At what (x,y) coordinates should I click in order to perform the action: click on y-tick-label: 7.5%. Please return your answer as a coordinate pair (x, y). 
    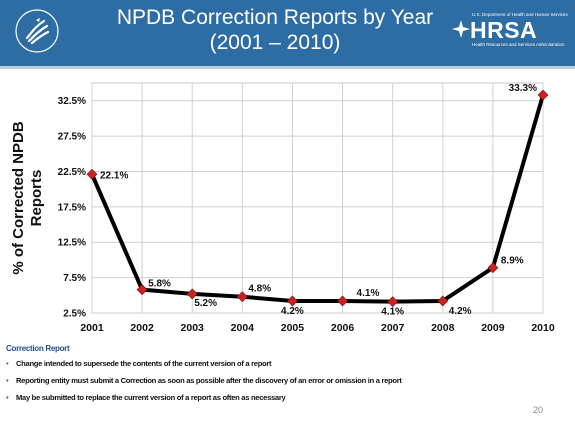
    Looking at the image, I should click on (74, 278).